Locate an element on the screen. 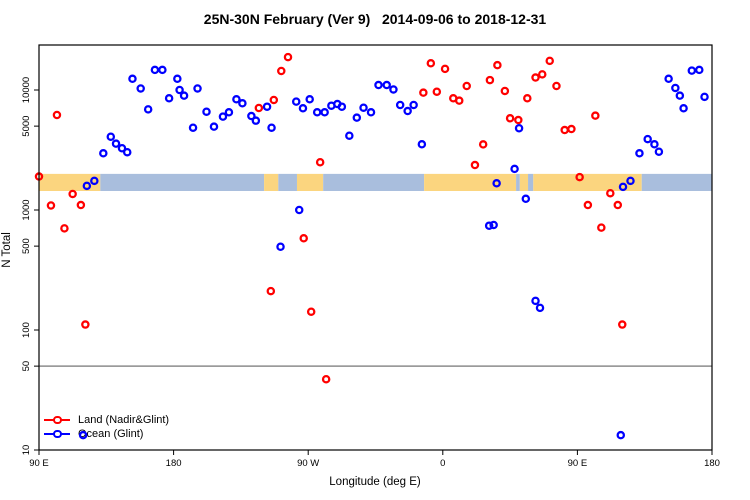  x-tick-label: 0 is located at coordinates (442, 463).